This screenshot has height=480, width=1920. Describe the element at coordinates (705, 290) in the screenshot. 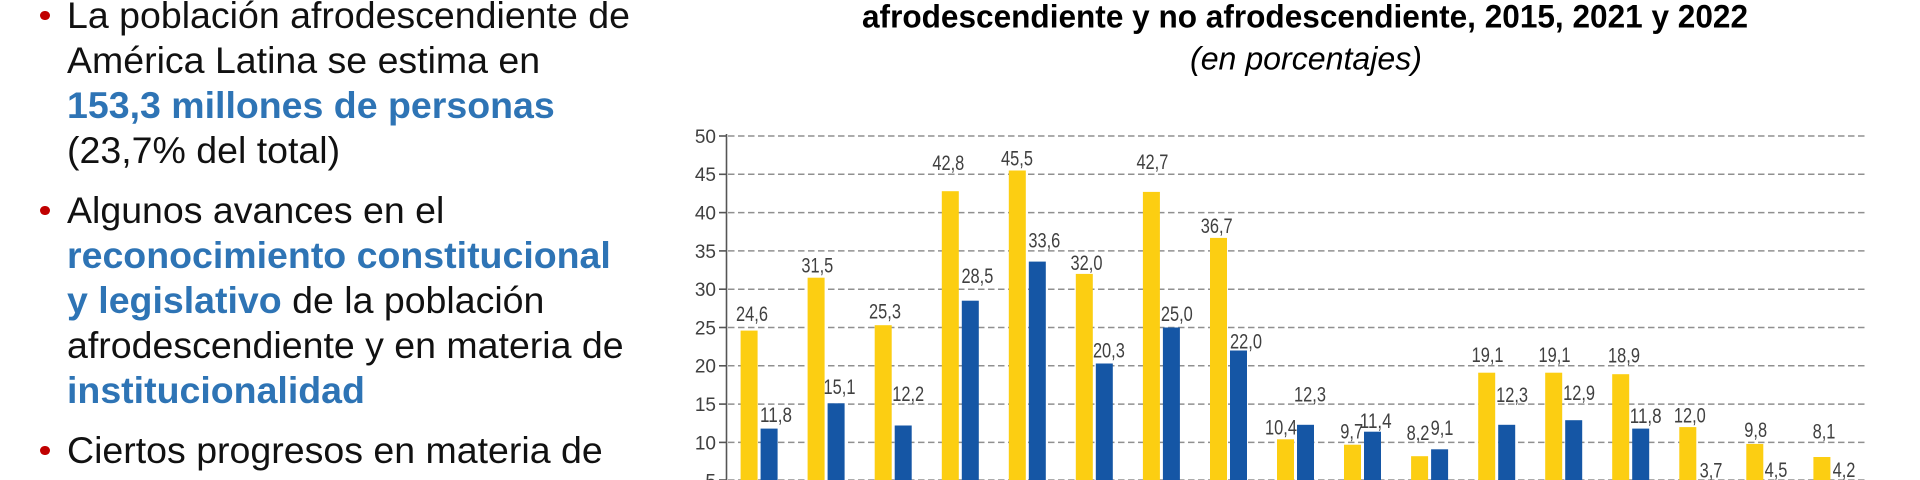

I see `svg-text: 30` at that location.